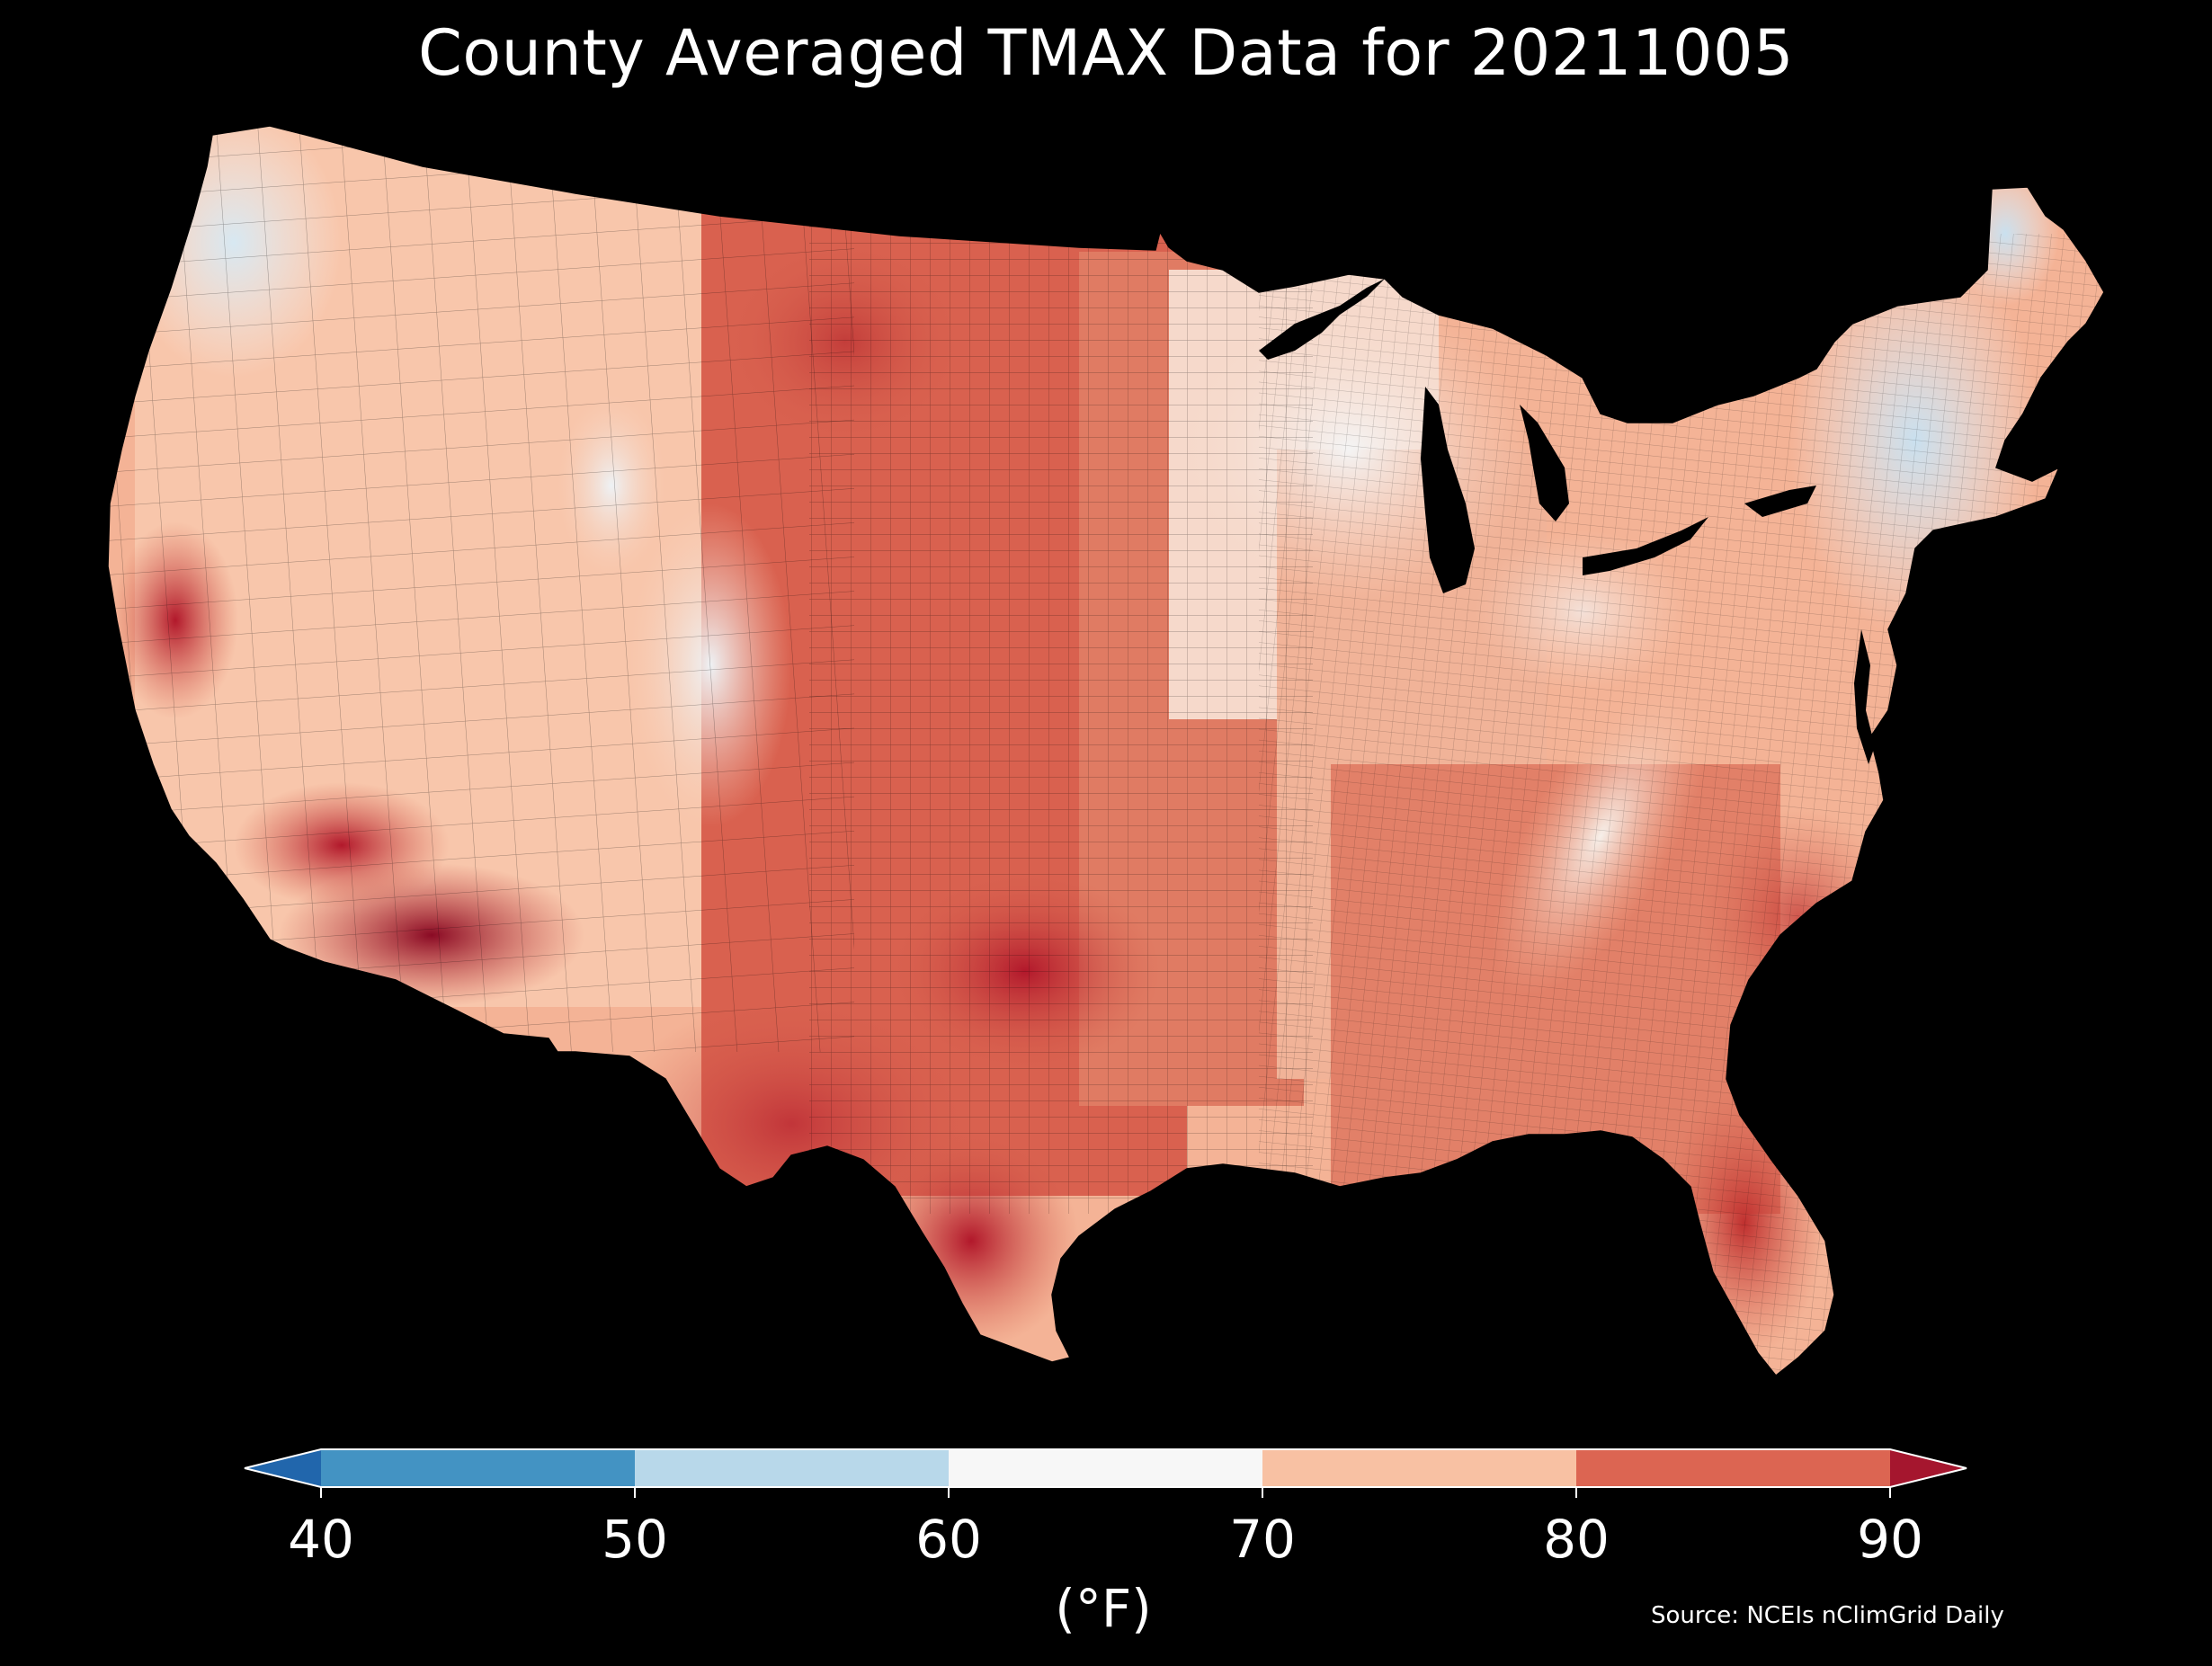 The width and height of the screenshot is (2212, 1666). I want to click on source-credit: Source: NCEIs nClimGrid Daily, so click(1827, 1615).